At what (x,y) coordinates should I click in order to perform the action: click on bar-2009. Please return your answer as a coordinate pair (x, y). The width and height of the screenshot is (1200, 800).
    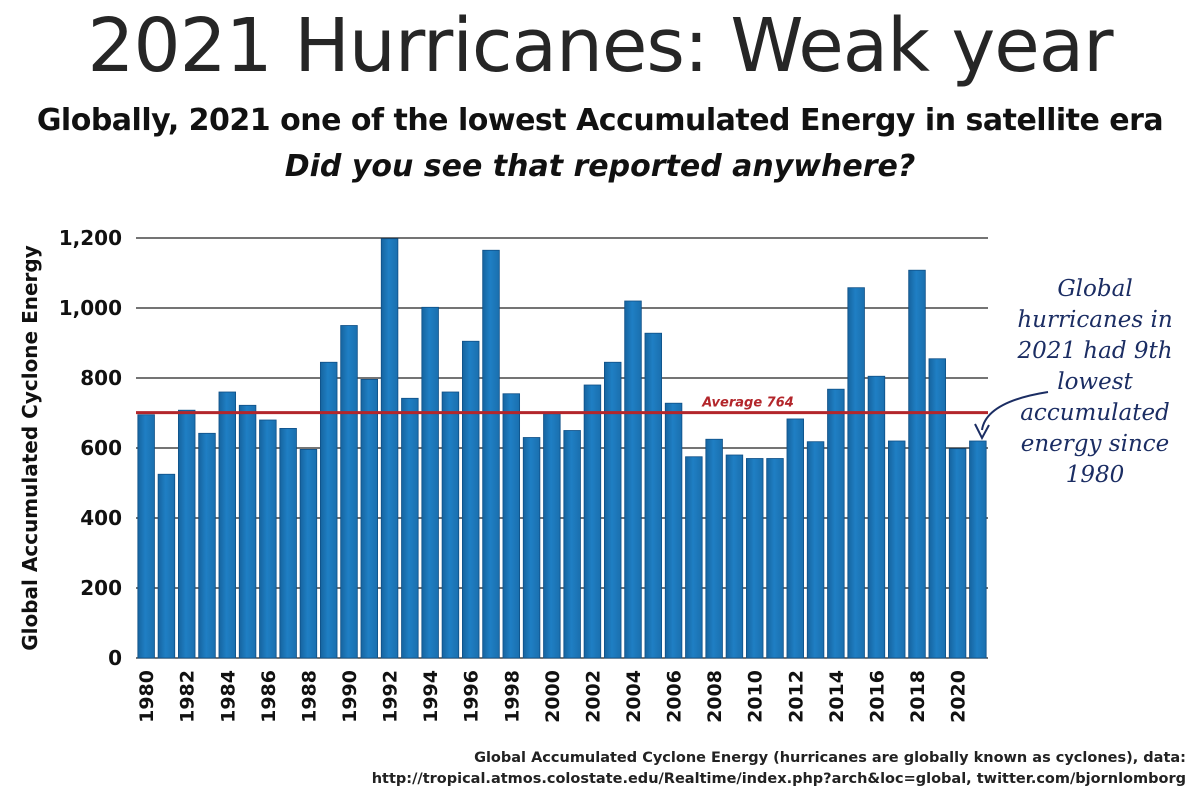
    Looking at the image, I should click on (734, 556).